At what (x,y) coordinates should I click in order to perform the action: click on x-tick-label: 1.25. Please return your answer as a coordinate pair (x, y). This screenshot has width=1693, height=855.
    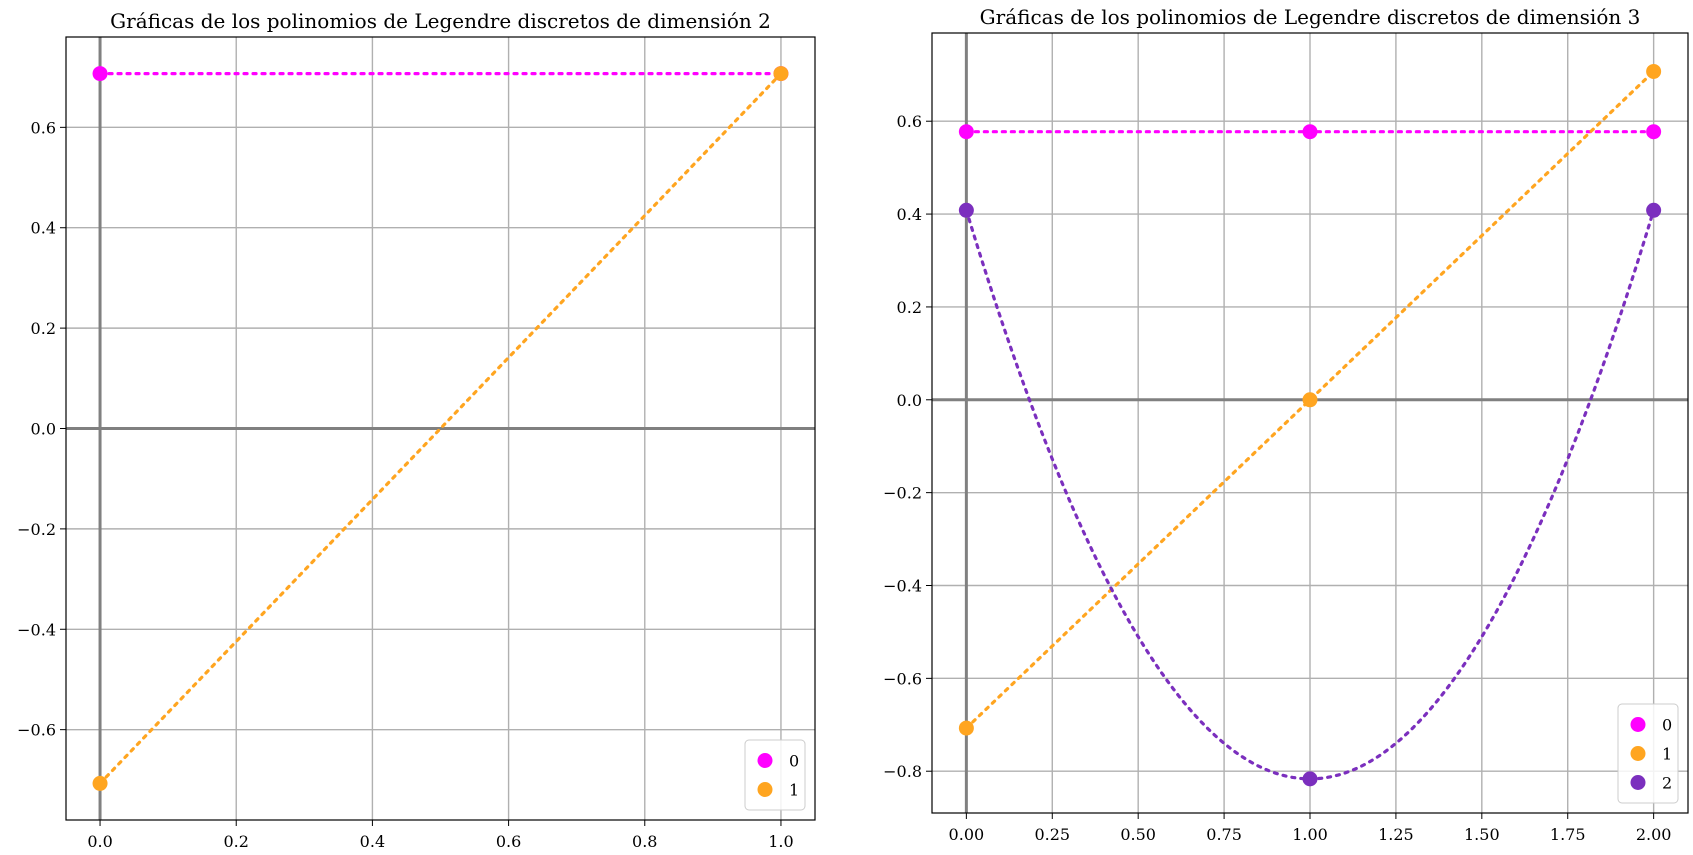
    Looking at the image, I should click on (1396, 834).